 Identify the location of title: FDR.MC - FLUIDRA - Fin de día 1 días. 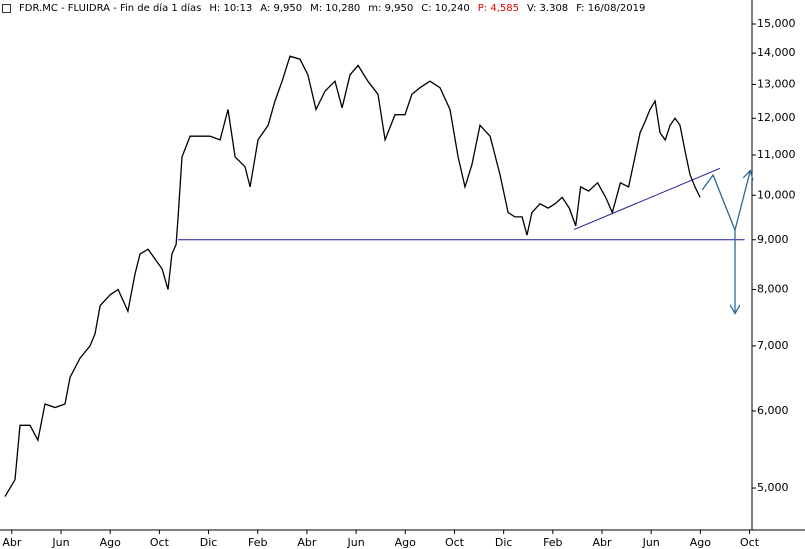
(110, 8).